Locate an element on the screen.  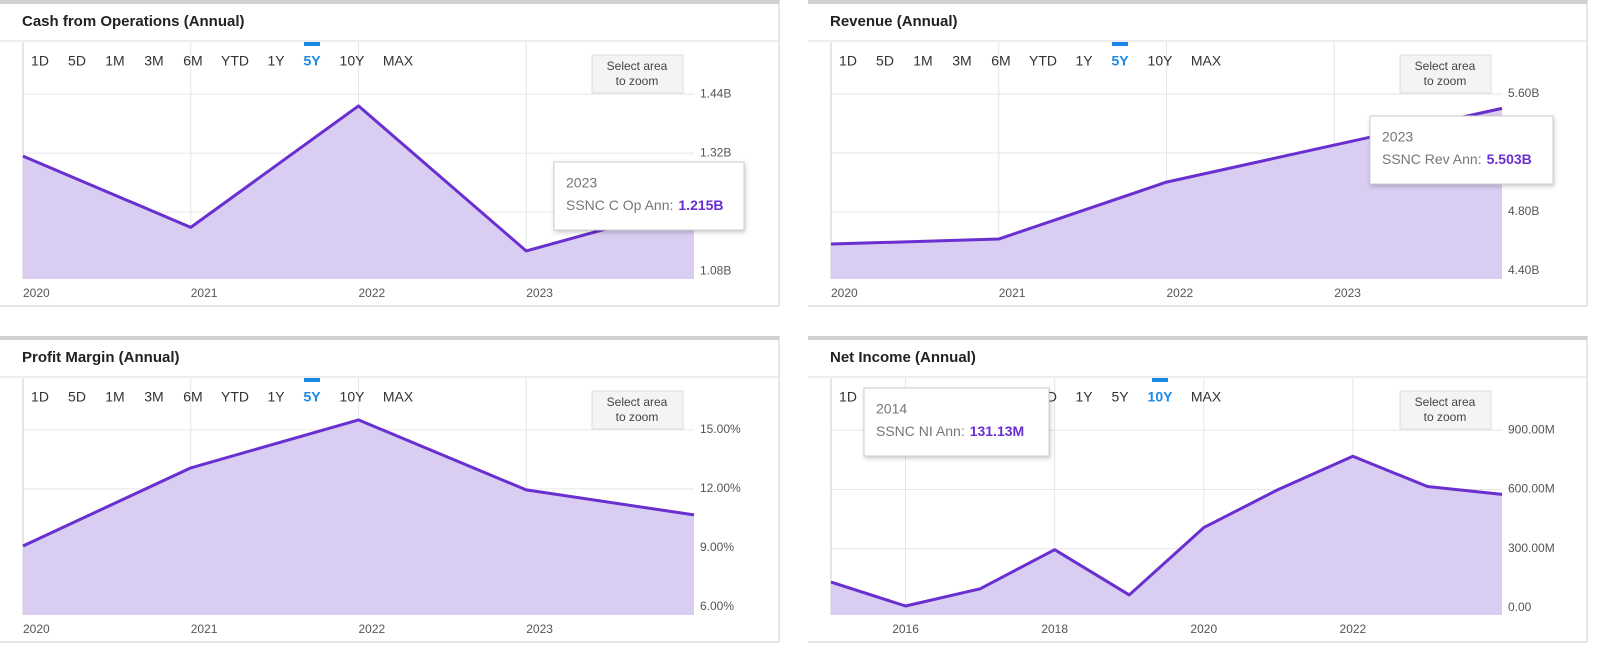
x-tick-label: 2018 is located at coordinates (1054, 629).